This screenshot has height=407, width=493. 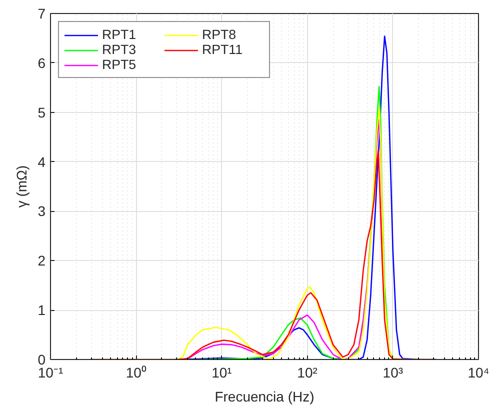 What do you see at coordinates (136, 372) in the screenshot?
I see `x-tick-label: 10⁰` at bounding box center [136, 372].